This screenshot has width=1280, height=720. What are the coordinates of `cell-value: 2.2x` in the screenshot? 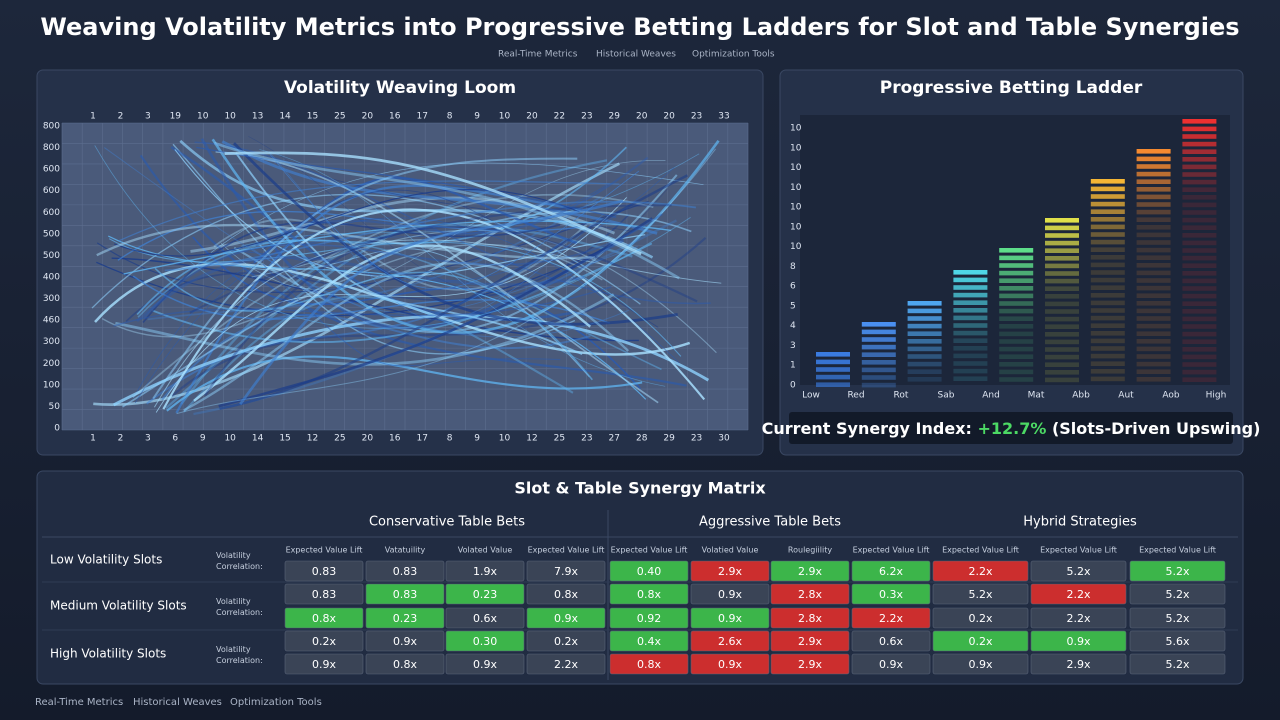 It's located at (980, 571).